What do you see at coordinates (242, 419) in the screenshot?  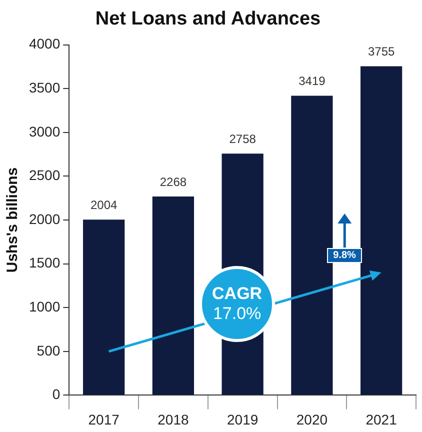 I see `x-tick-label: 2019` at bounding box center [242, 419].